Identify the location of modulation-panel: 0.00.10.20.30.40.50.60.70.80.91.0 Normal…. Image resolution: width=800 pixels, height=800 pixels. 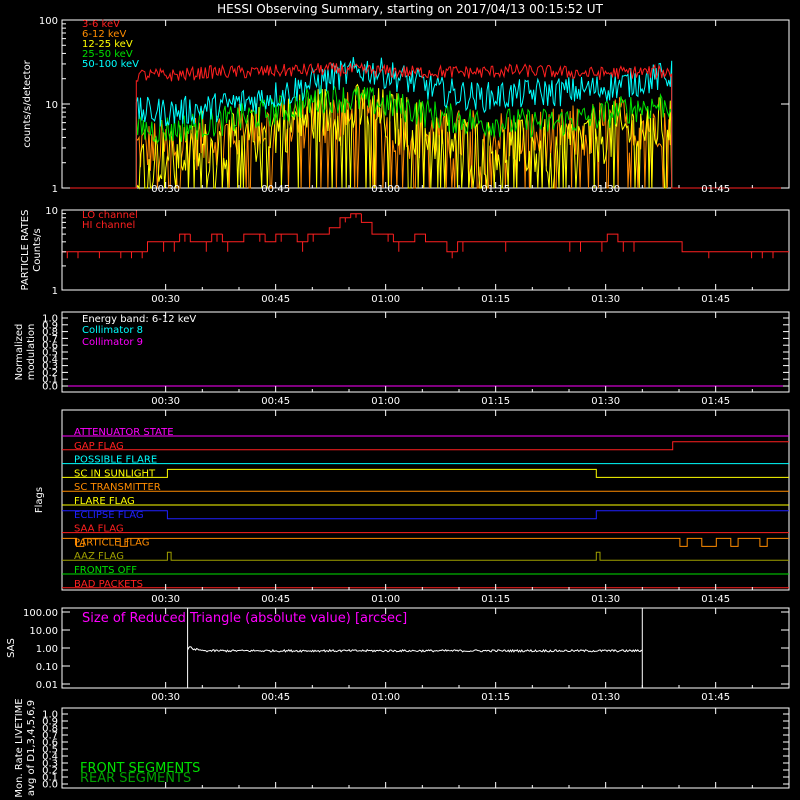
(402, 352).